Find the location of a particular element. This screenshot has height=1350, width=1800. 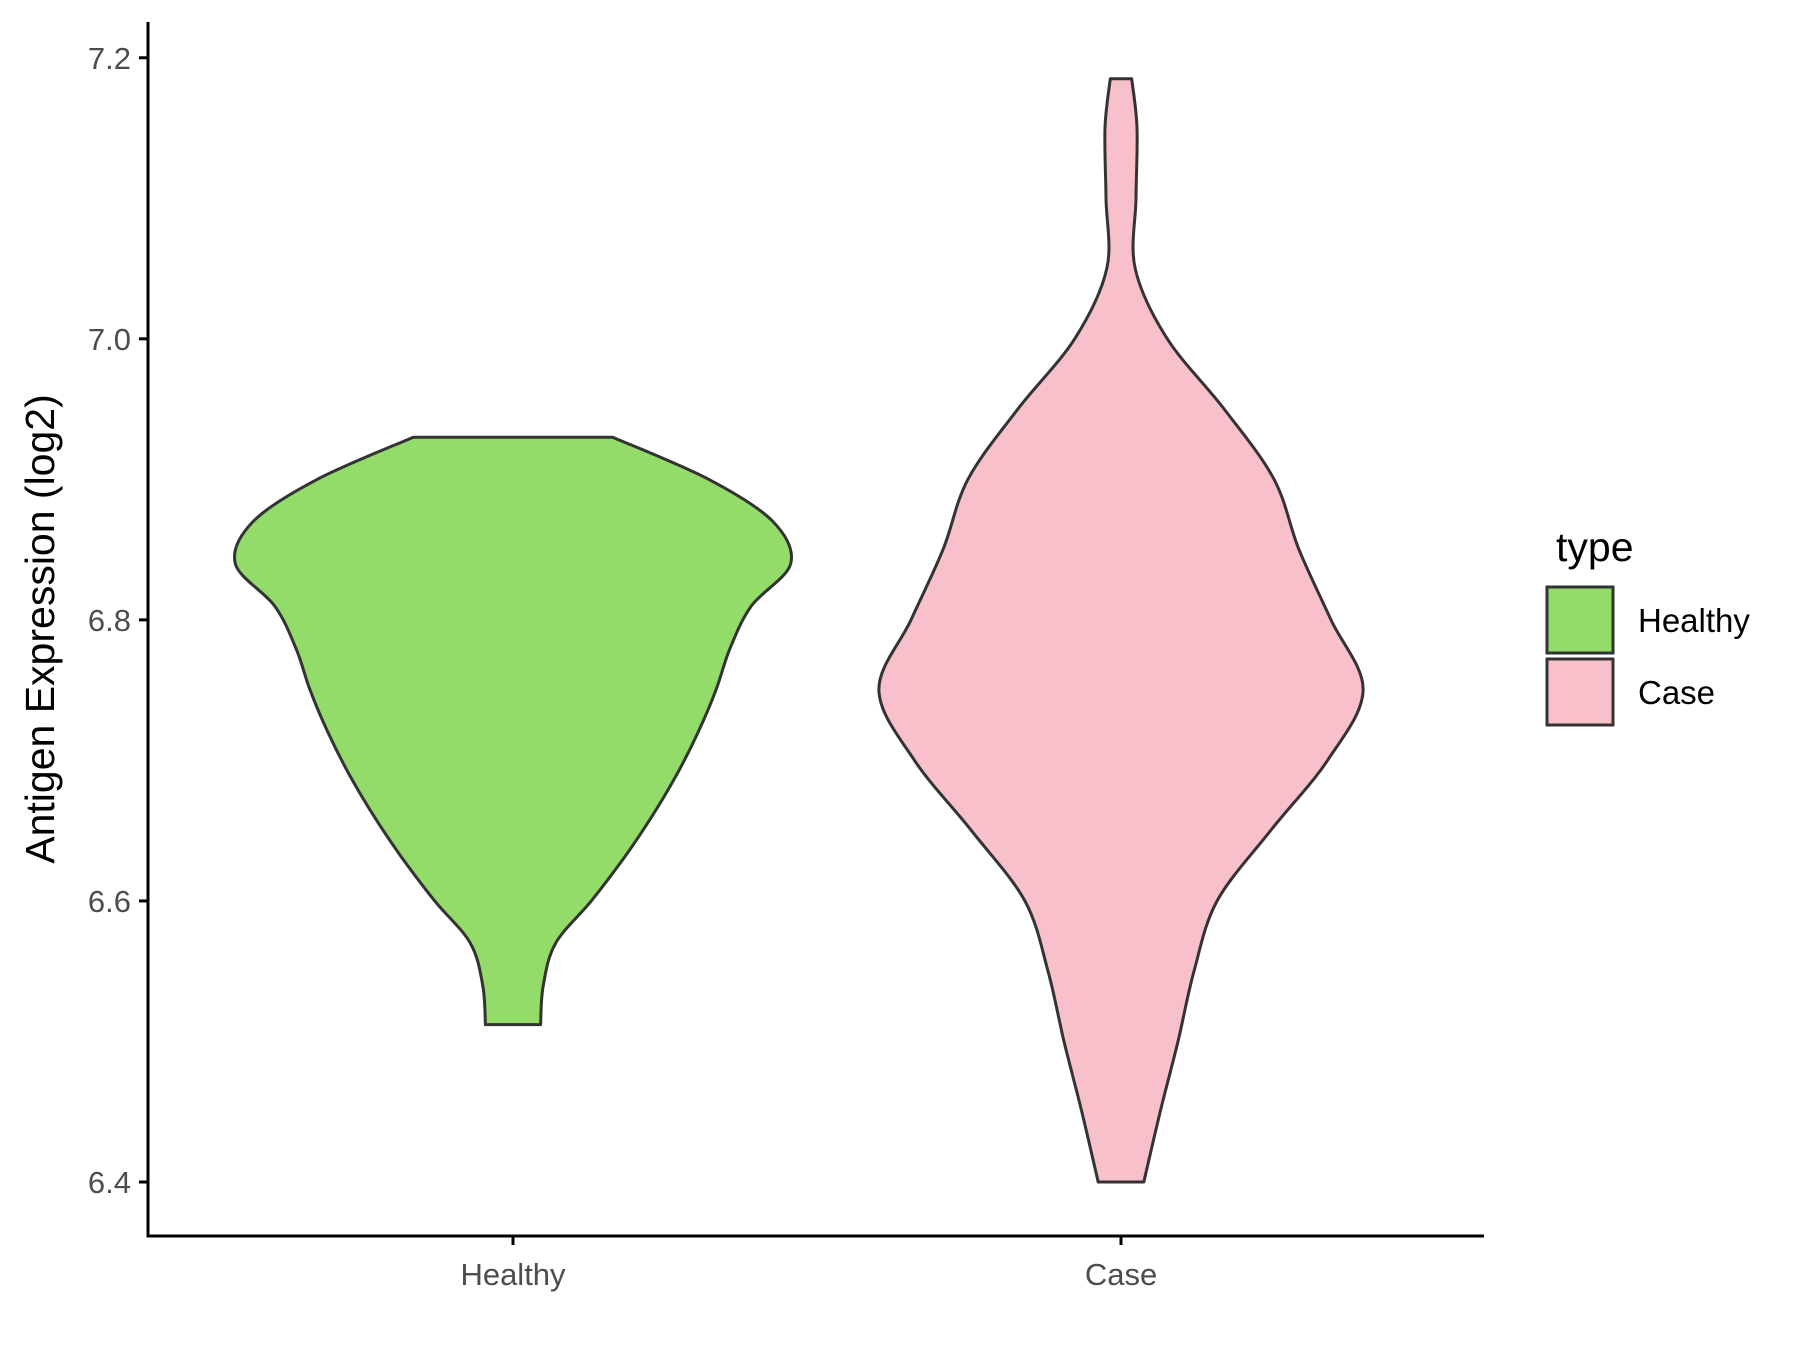

y-ticks: 6.4 6.6 6.8 7.0 7.2 is located at coordinates (118, 620).